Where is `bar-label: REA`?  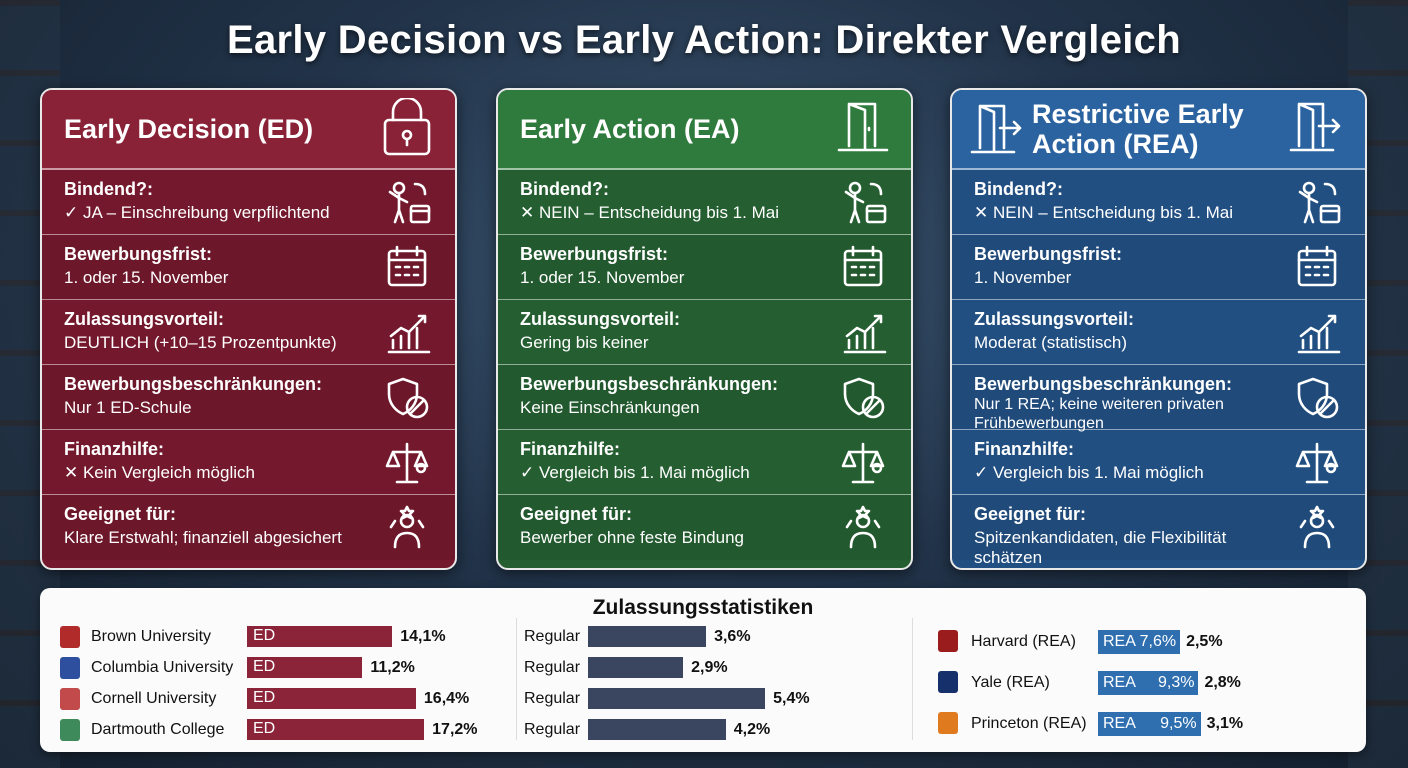 bar-label: REA is located at coordinates (1119, 682).